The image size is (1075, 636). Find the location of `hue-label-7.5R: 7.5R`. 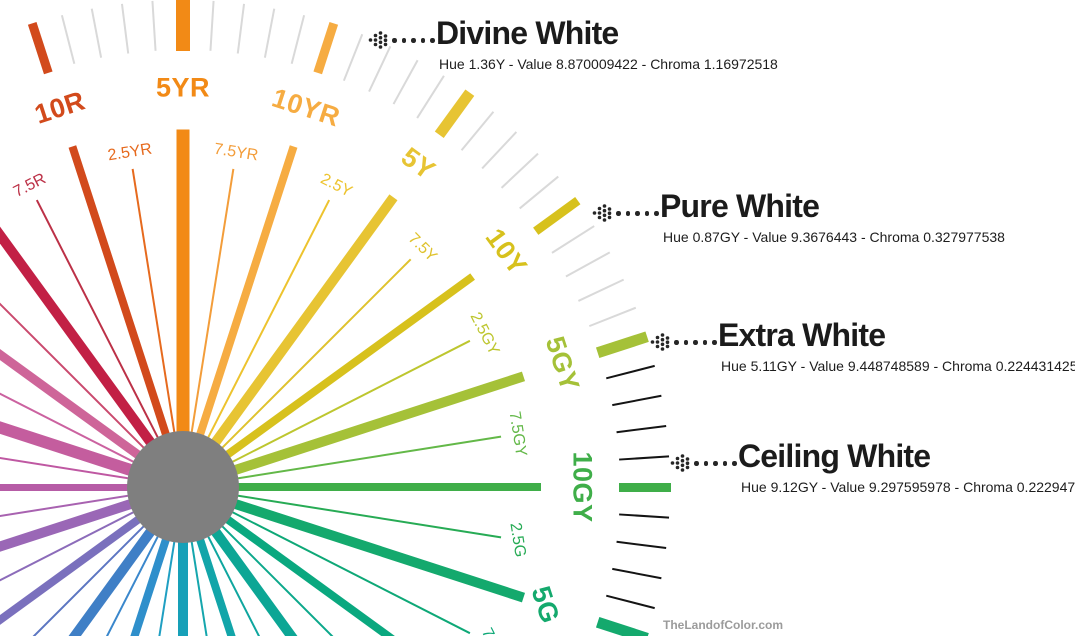

hue-label-7.5R: 7.5R is located at coordinates (29, 185).